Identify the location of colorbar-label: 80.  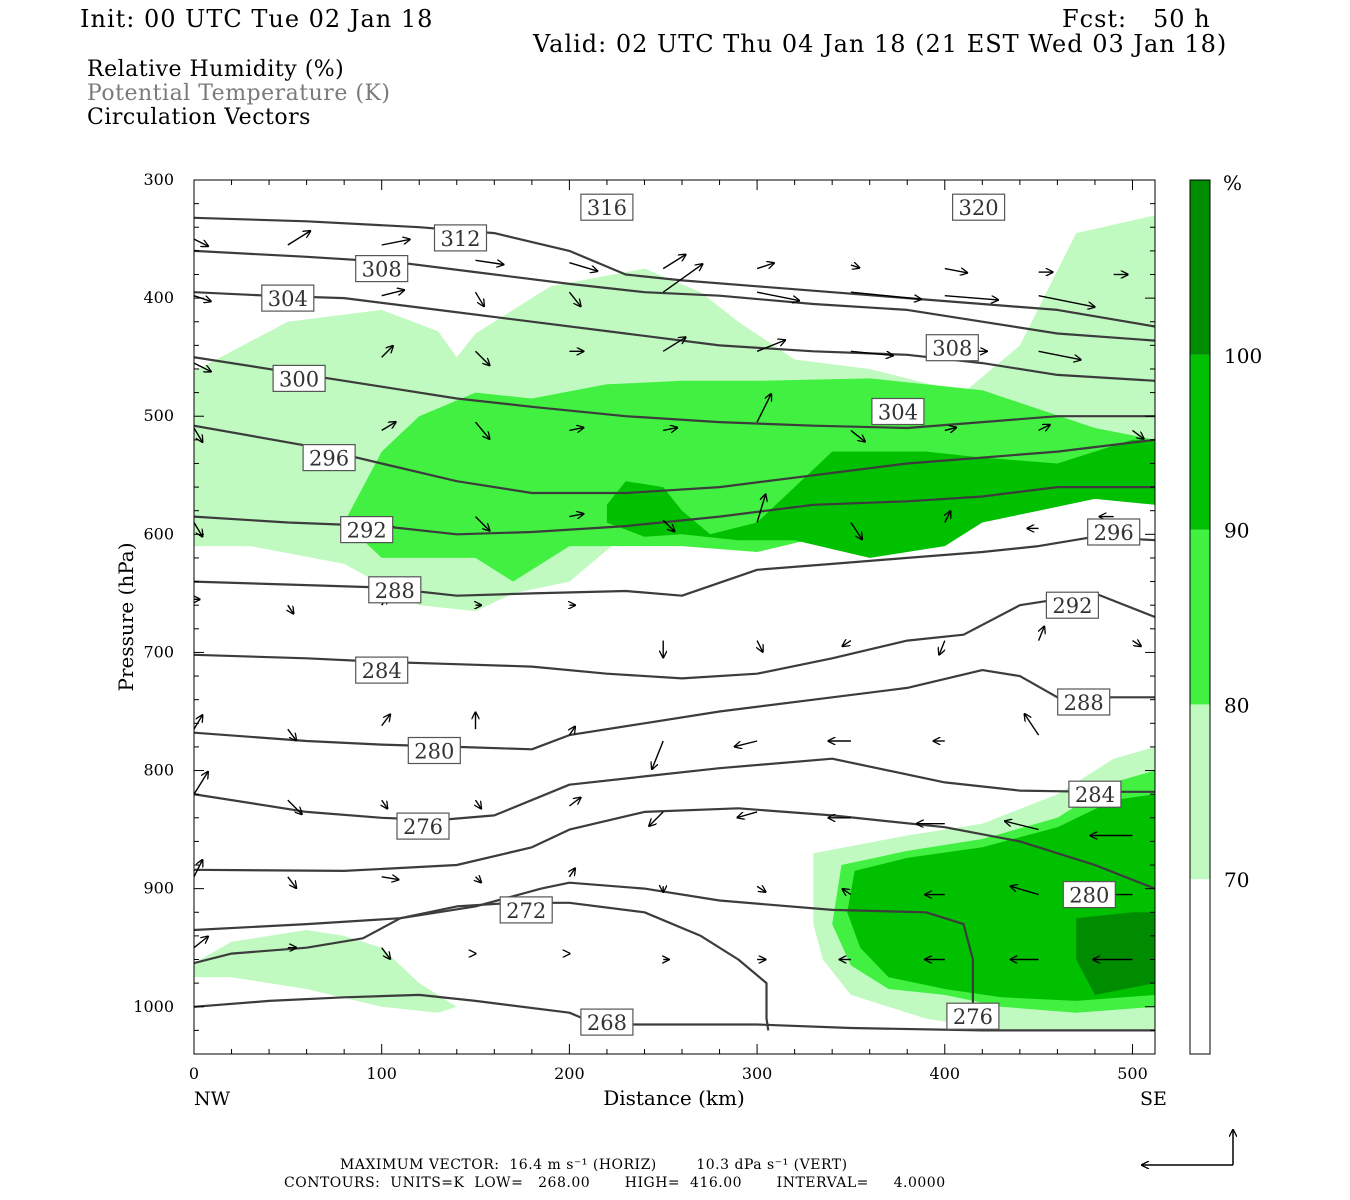
(1236, 705).